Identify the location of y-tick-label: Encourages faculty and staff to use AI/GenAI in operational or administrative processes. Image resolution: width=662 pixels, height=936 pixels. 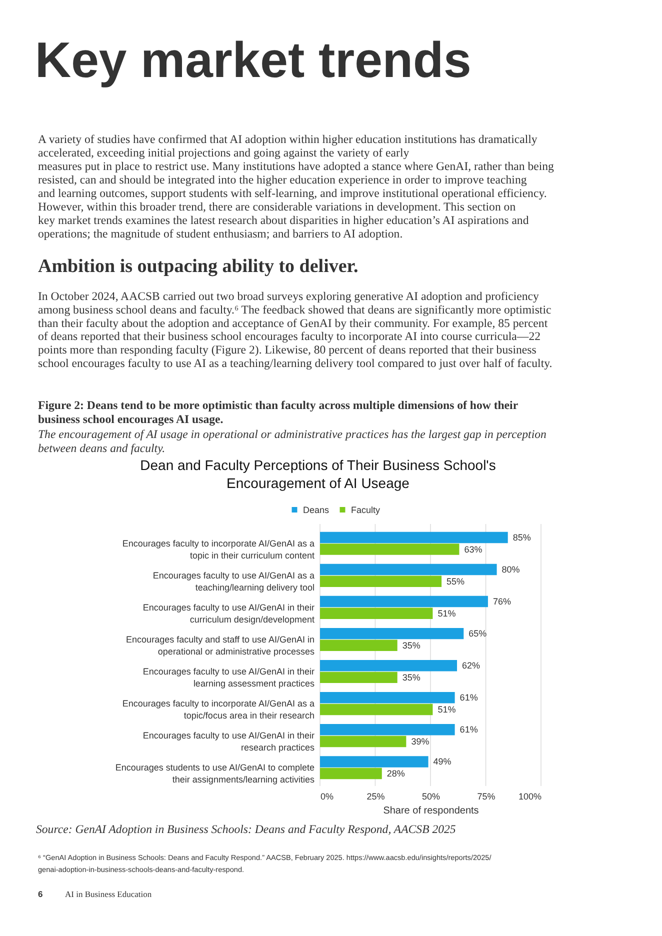
(220, 645).